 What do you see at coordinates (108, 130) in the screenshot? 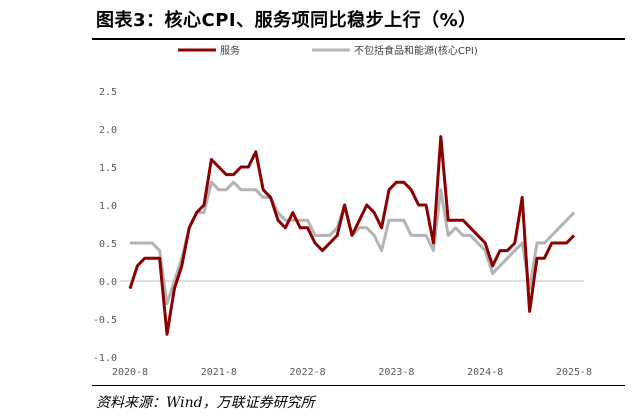
I see `y-tick-label: 2.0` at bounding box center [108, 130].